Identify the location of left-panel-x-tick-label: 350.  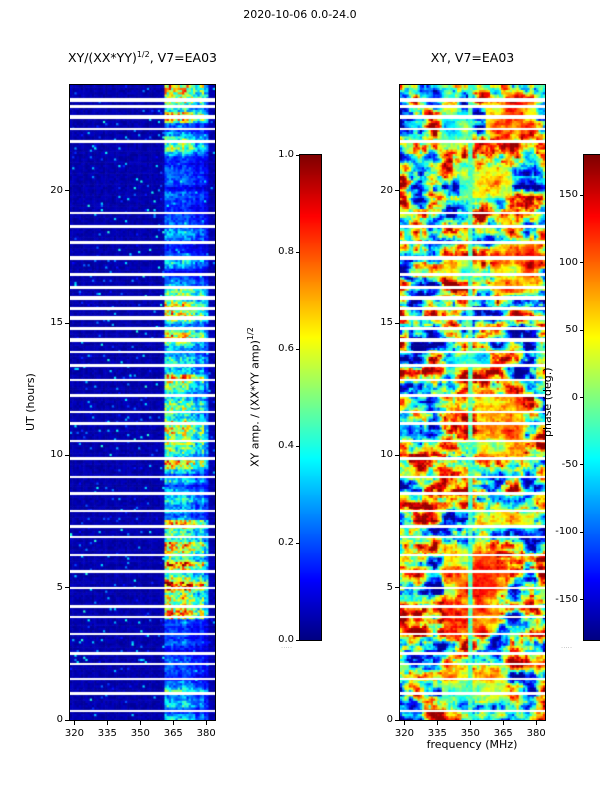
(140, 733).